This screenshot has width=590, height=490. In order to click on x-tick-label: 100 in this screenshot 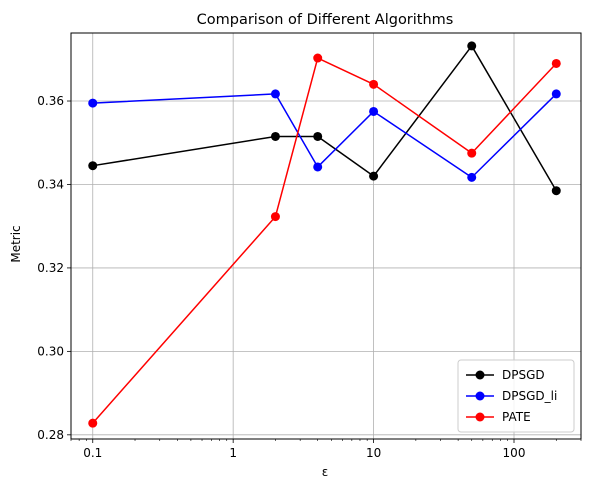, I will do `click(514, 453)`.